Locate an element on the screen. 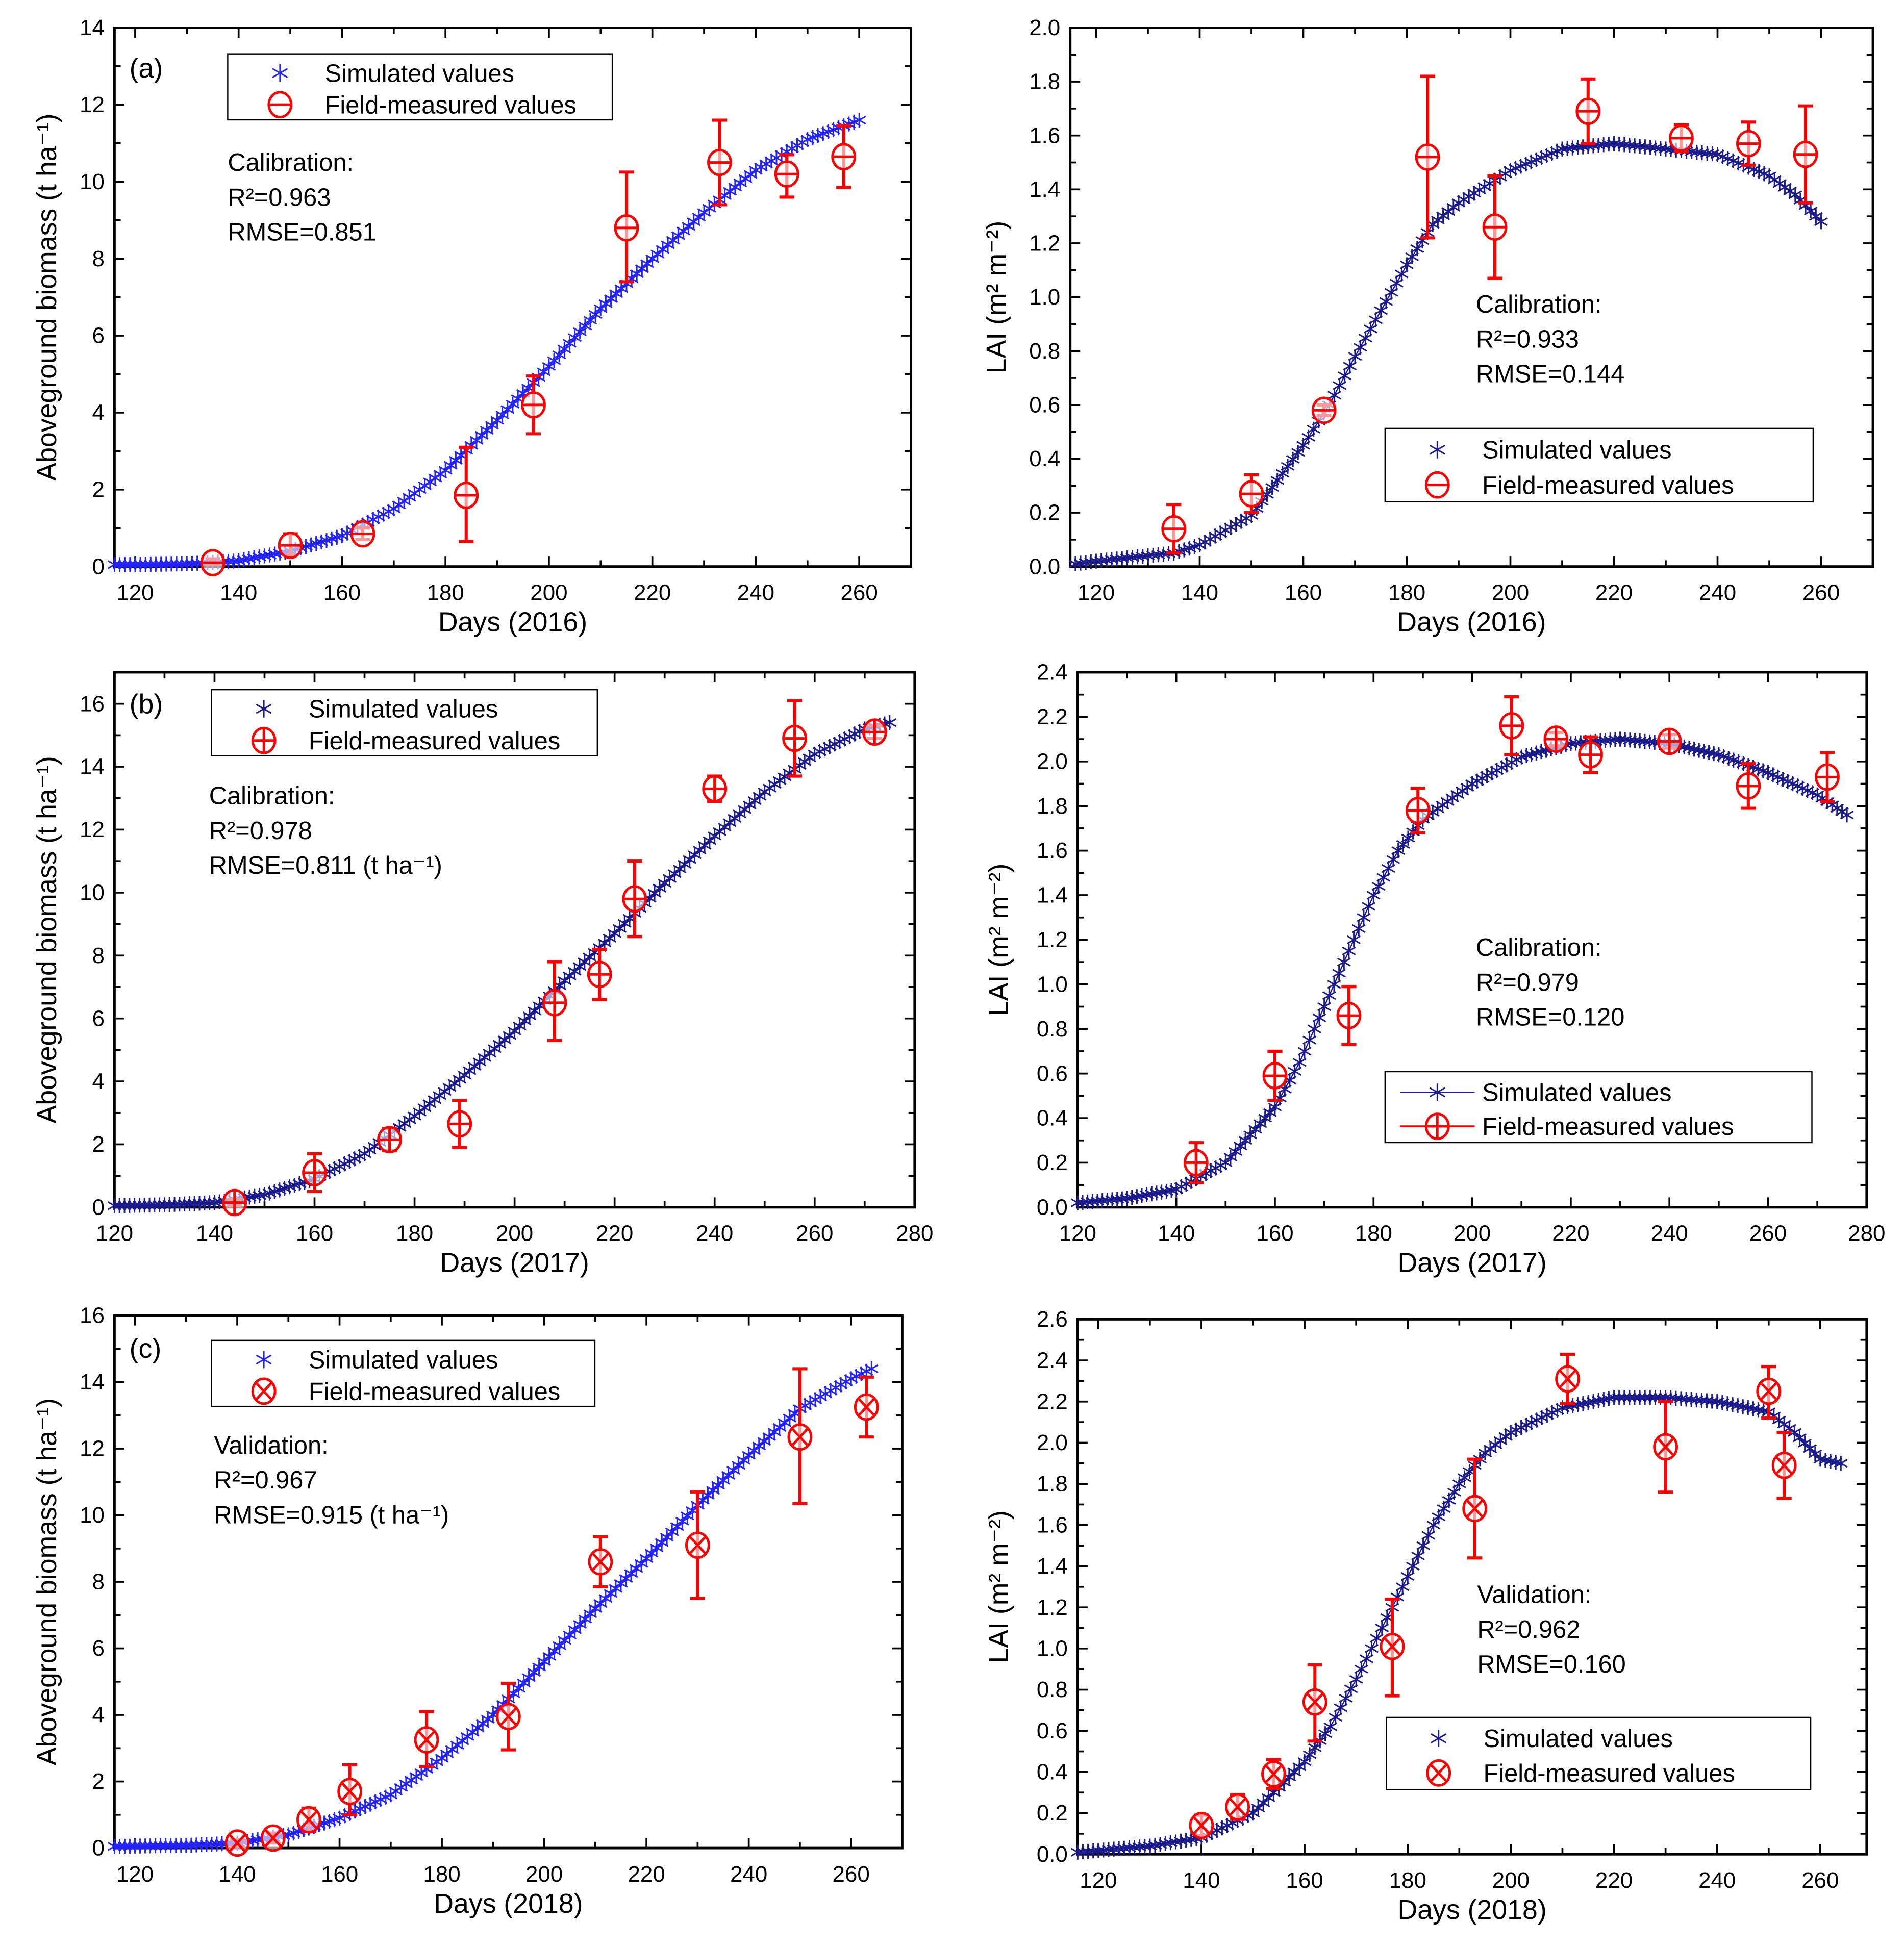 The height and width of the screenshot is (1948, 1904). y-tick-label: 10 is located at coordinates (93, 182).